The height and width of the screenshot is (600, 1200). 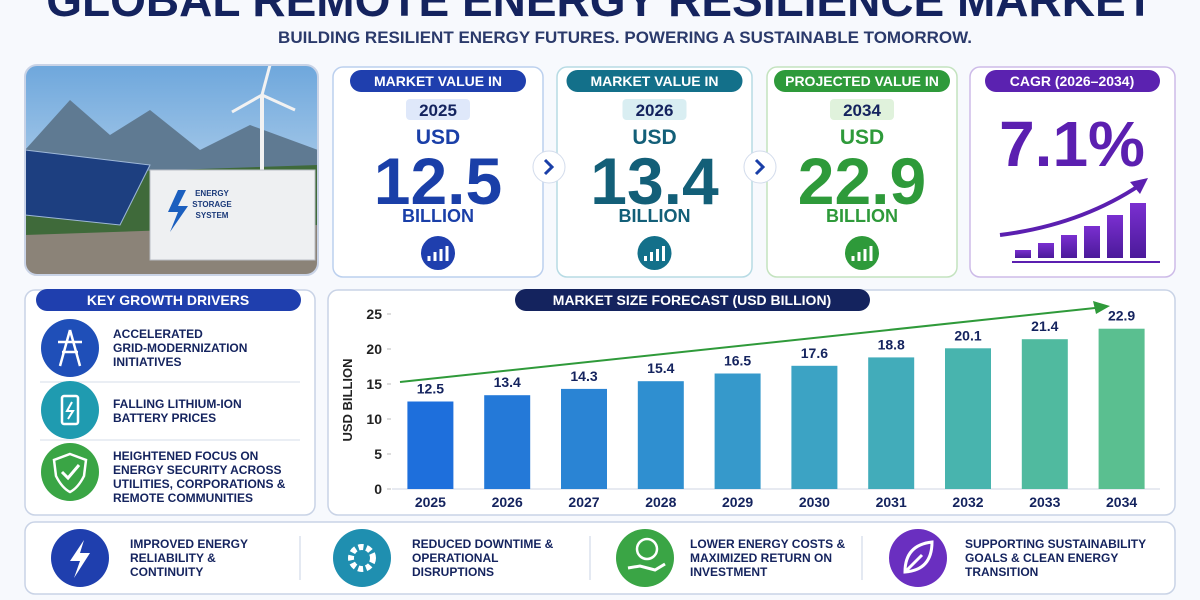 What do you see at coordinates (164, 418) in the screenshot?
I see `driver-text: BATTERY PRICES` at bounding box center [164, 418].